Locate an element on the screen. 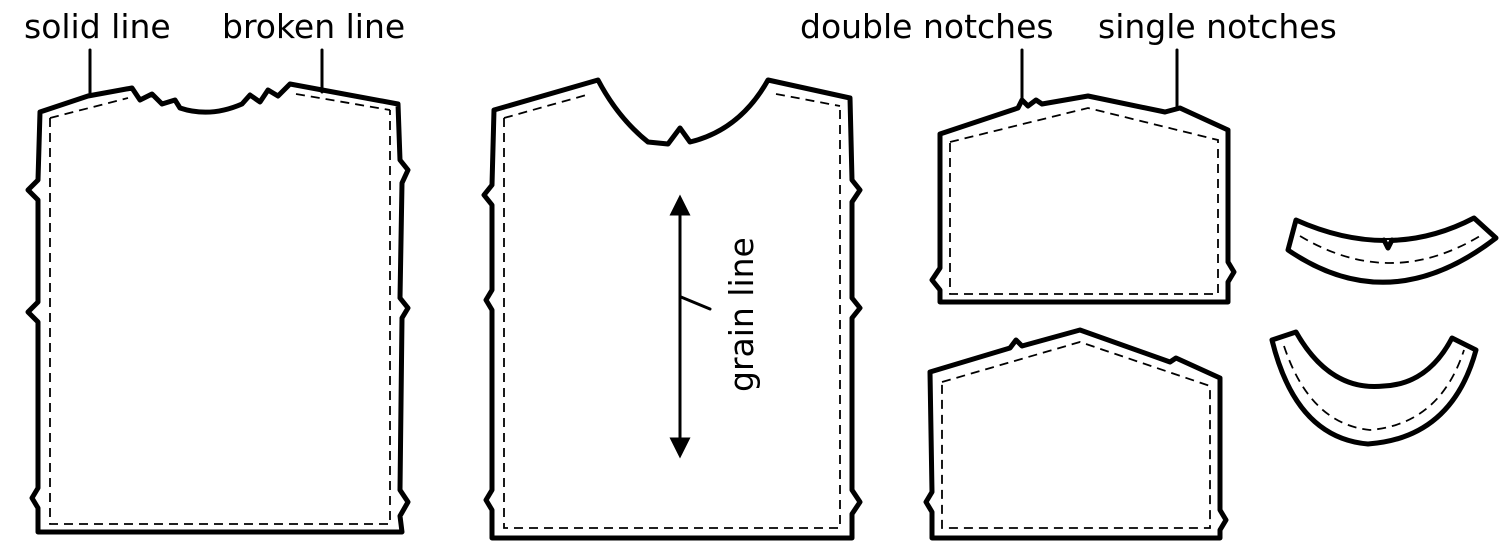 The image size is (1512, 559). back-neck-facing-notch is located at coordinates (1388, 244).